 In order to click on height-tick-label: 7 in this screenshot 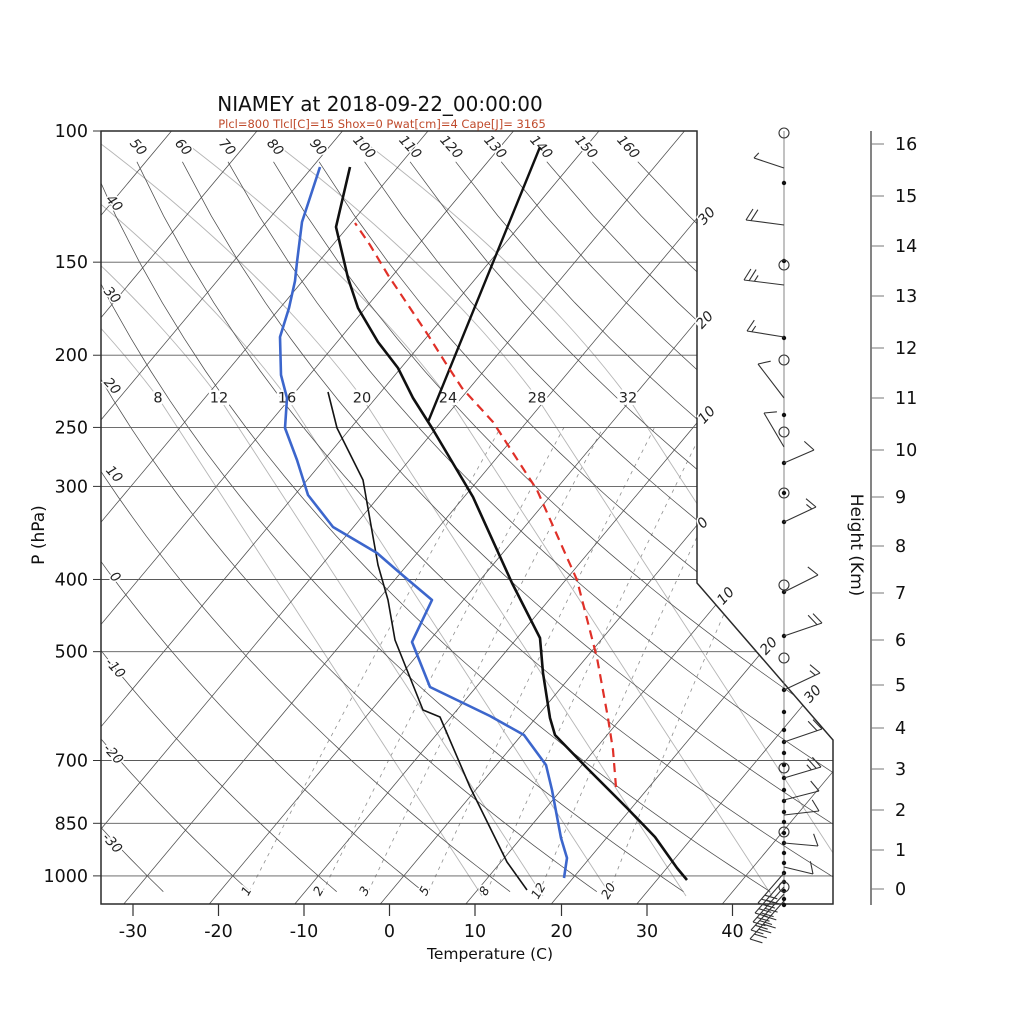, I will do `click(900, 594)`.